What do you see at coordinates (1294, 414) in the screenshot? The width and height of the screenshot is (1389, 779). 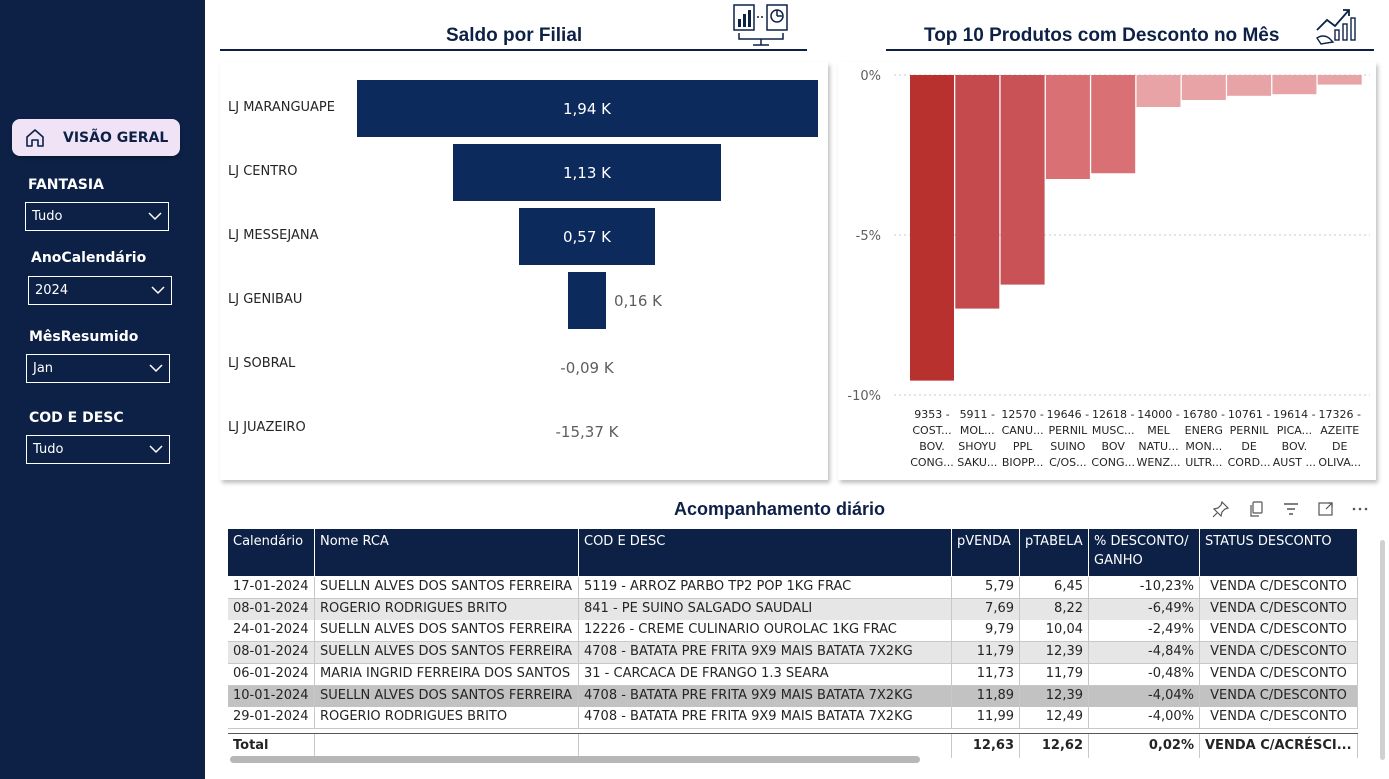 I see `x-tick-label-line: 19614 -` at bounding box center [1294, 414].